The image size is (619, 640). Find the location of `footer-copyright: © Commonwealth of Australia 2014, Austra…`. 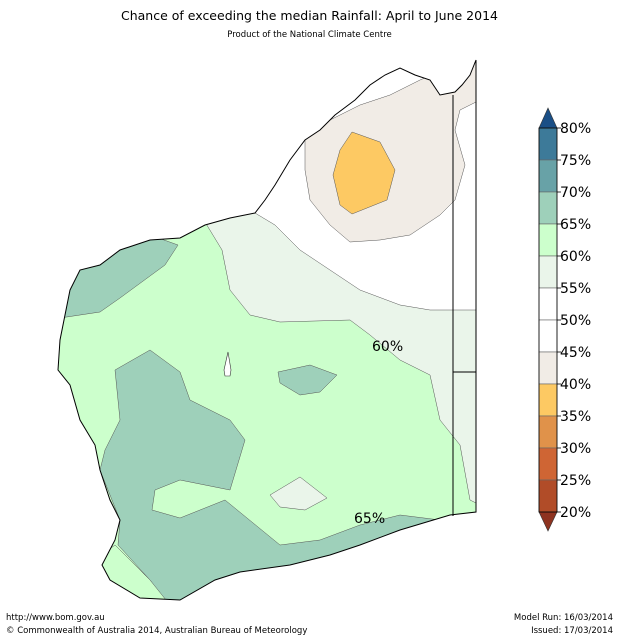

footer-copyright: © Commonwealth of Australia 2014, Austra… is located at coordinates (157, 631).